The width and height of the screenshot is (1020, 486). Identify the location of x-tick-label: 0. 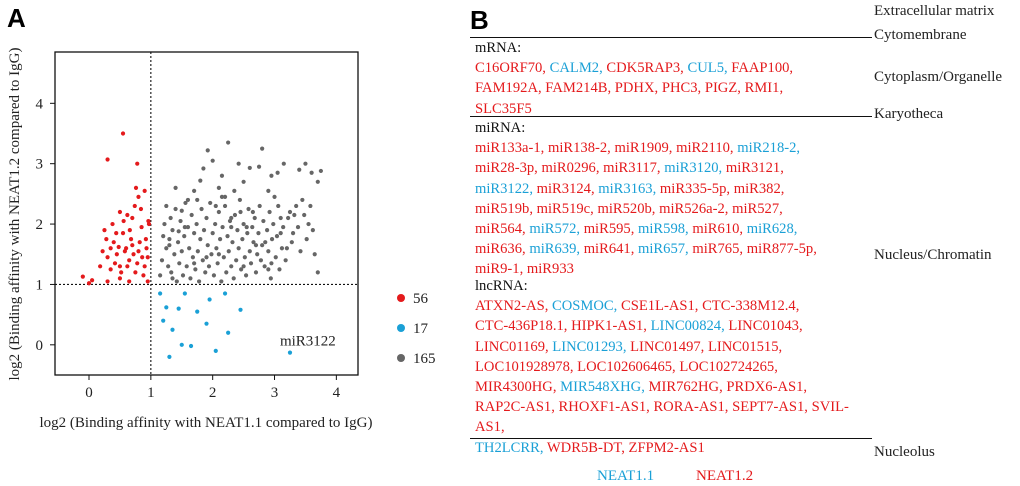
(89, 393).